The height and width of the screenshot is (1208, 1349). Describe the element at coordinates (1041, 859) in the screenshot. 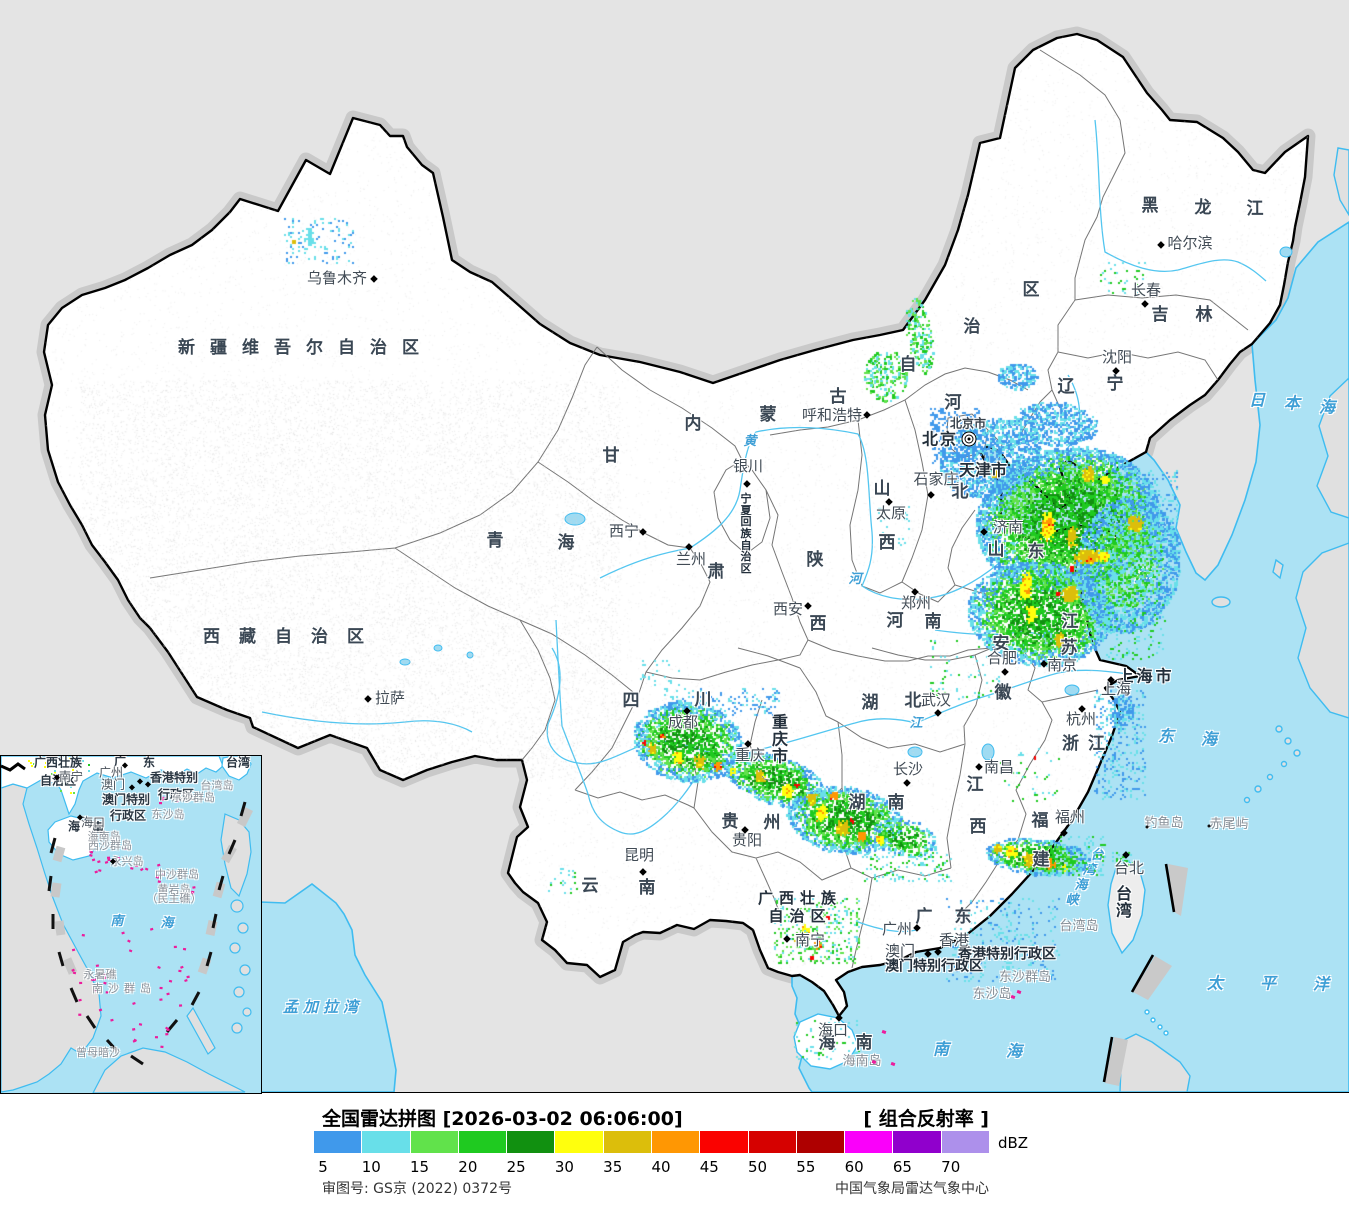

I see `province-label: 建` at that location.